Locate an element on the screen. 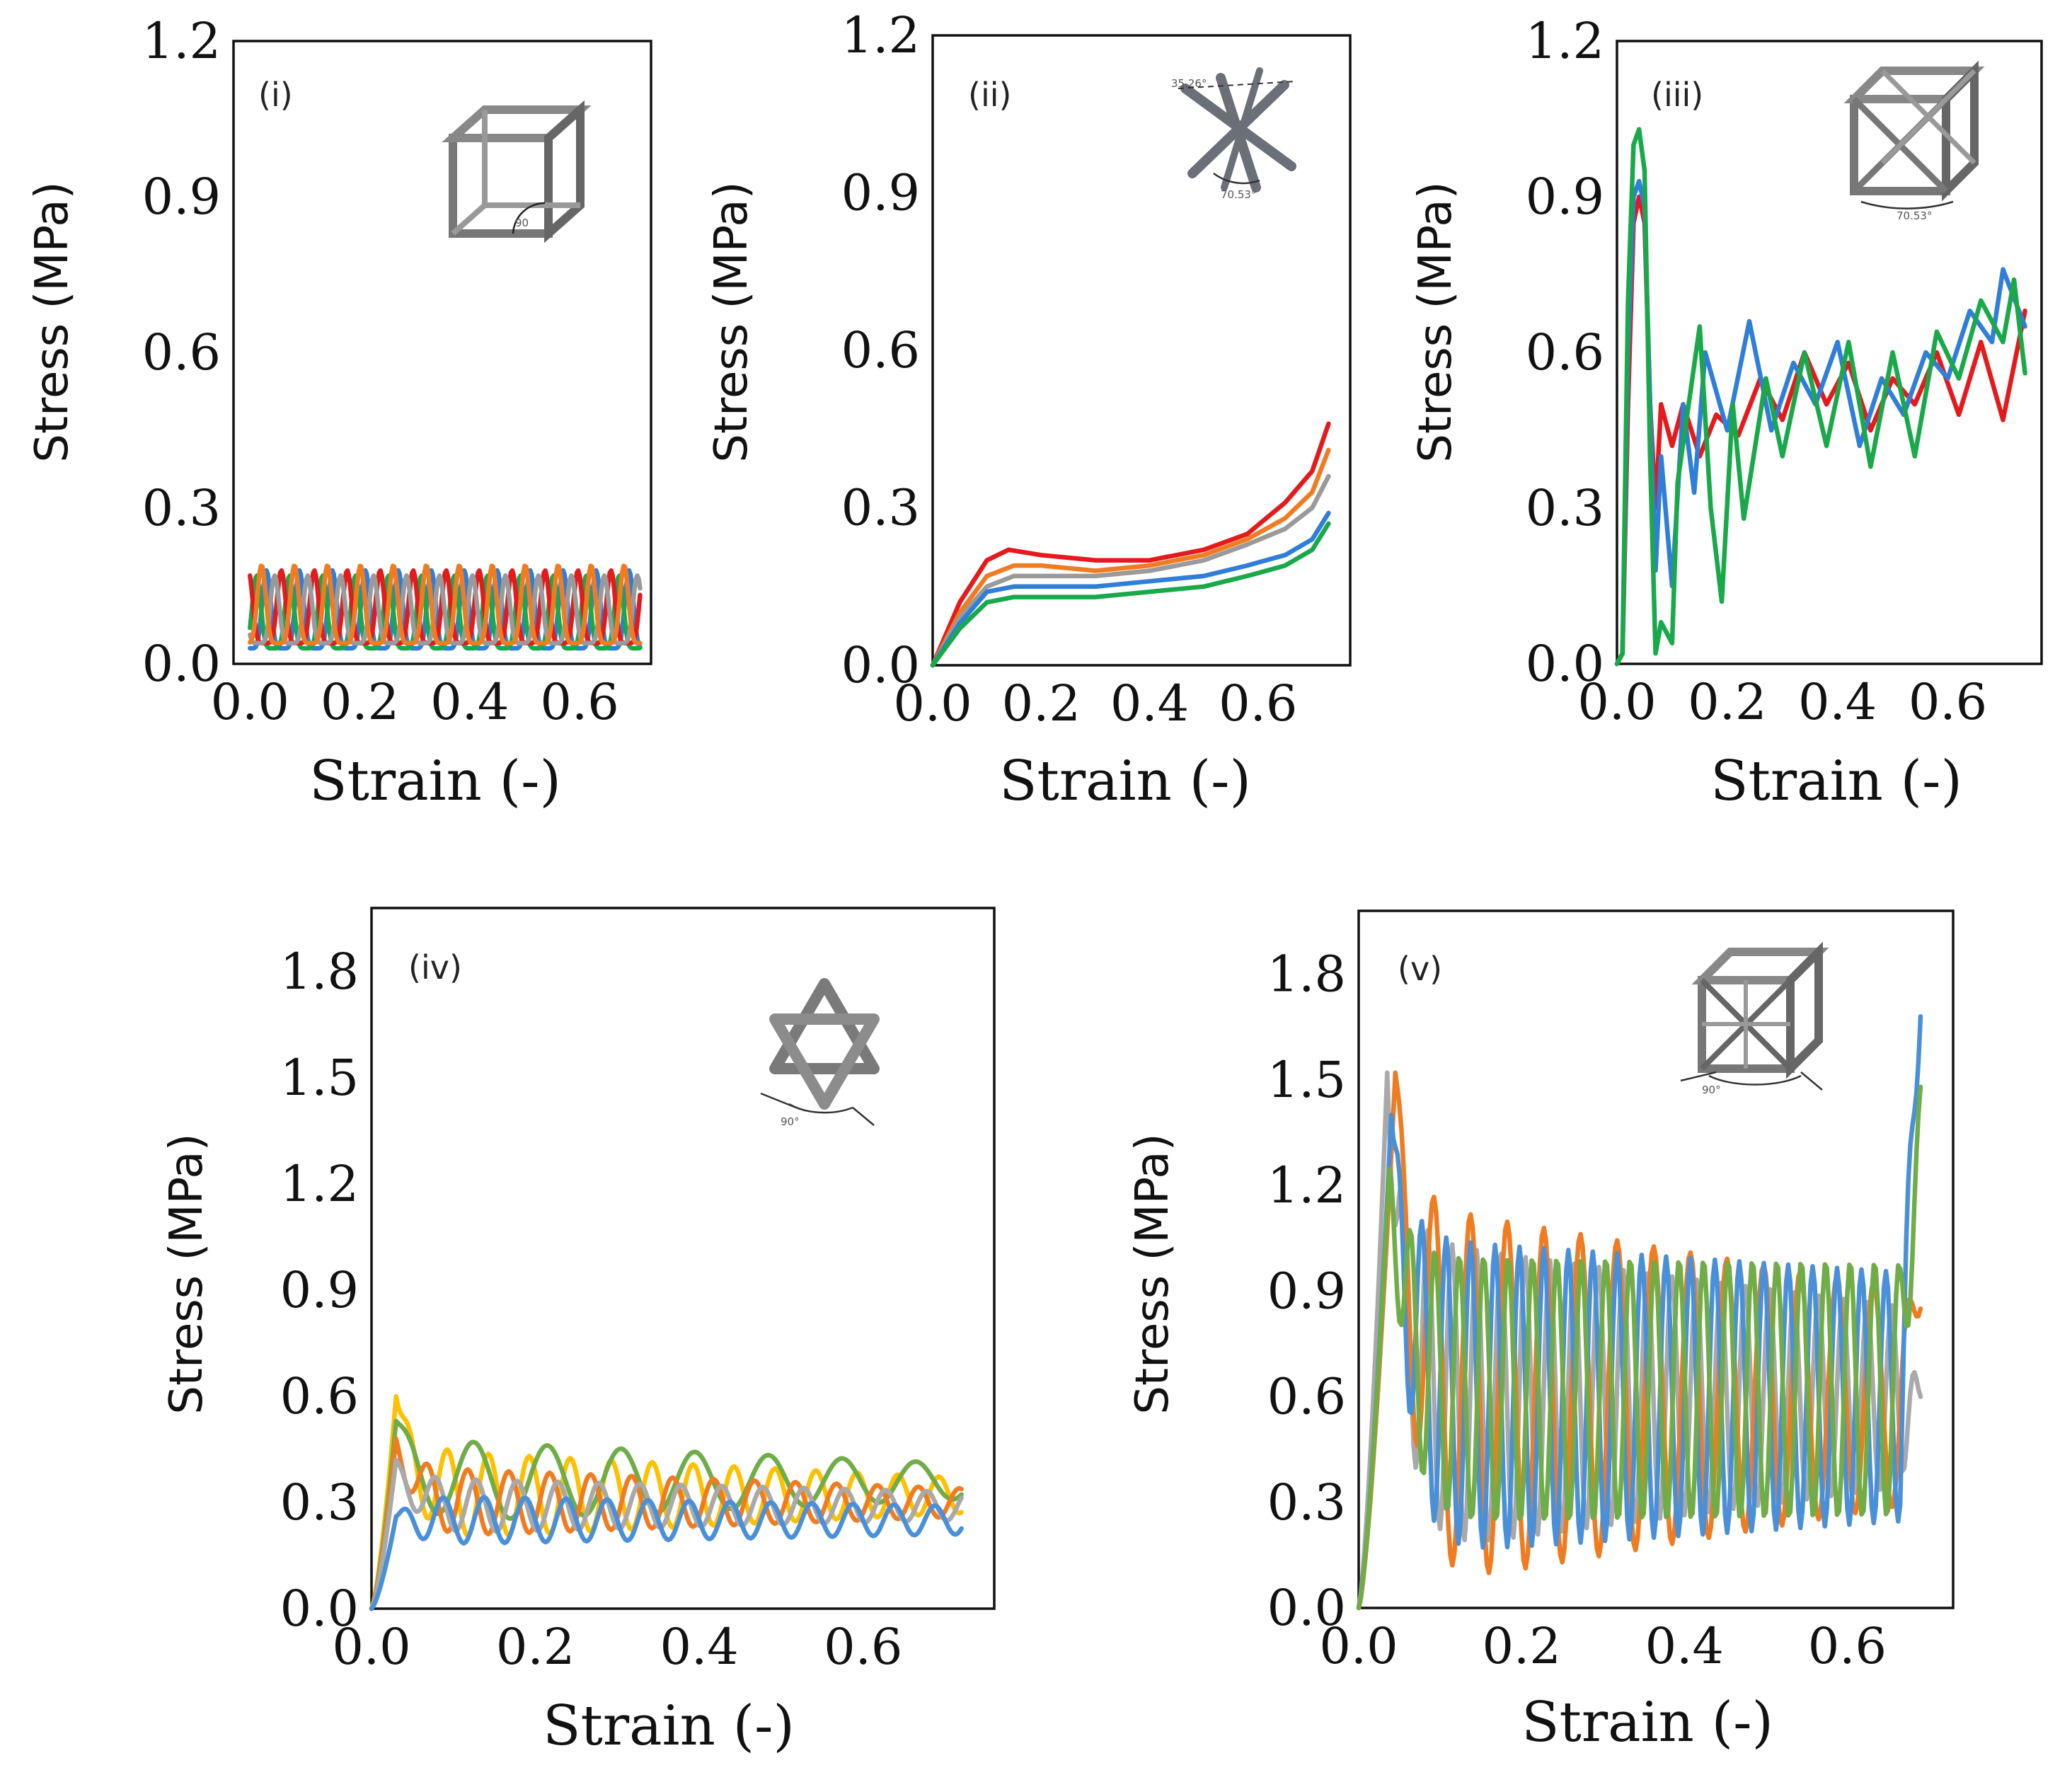  panel-v-xtick-label: 0.6 is located at coordinates (1847, 1646).